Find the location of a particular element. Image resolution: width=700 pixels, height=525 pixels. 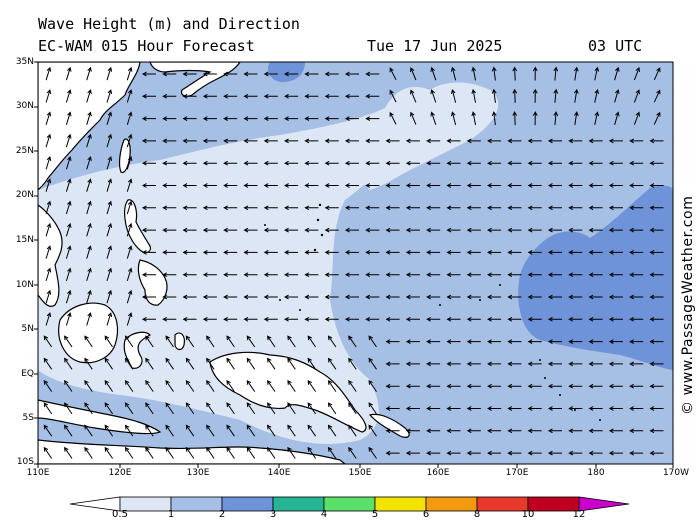

forecast-model: EC-WAM 015 Hour Forecast is located at coordinates (146, 46).